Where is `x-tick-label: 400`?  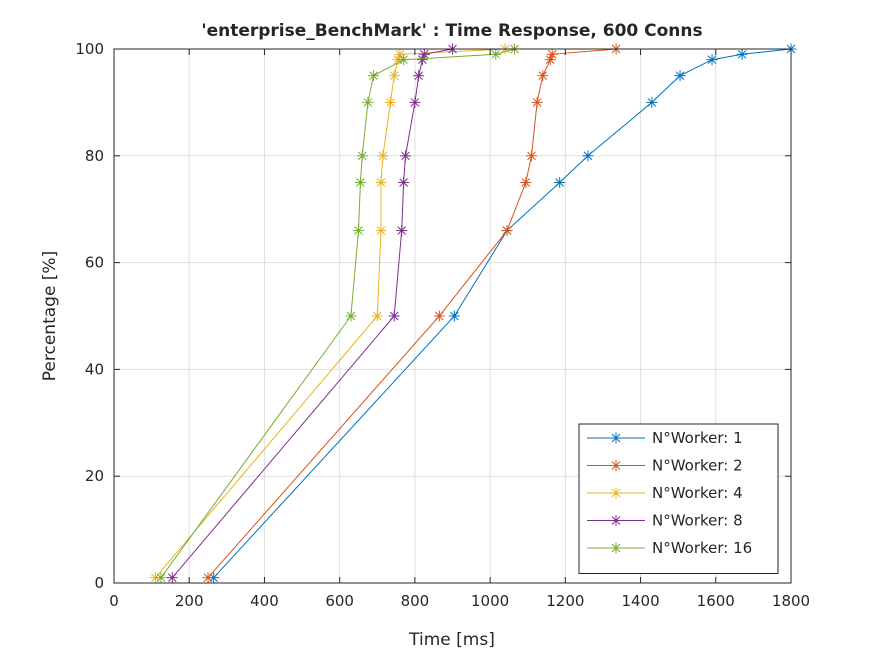
x-tick-label: 400 is located at coordinates (264, 601).